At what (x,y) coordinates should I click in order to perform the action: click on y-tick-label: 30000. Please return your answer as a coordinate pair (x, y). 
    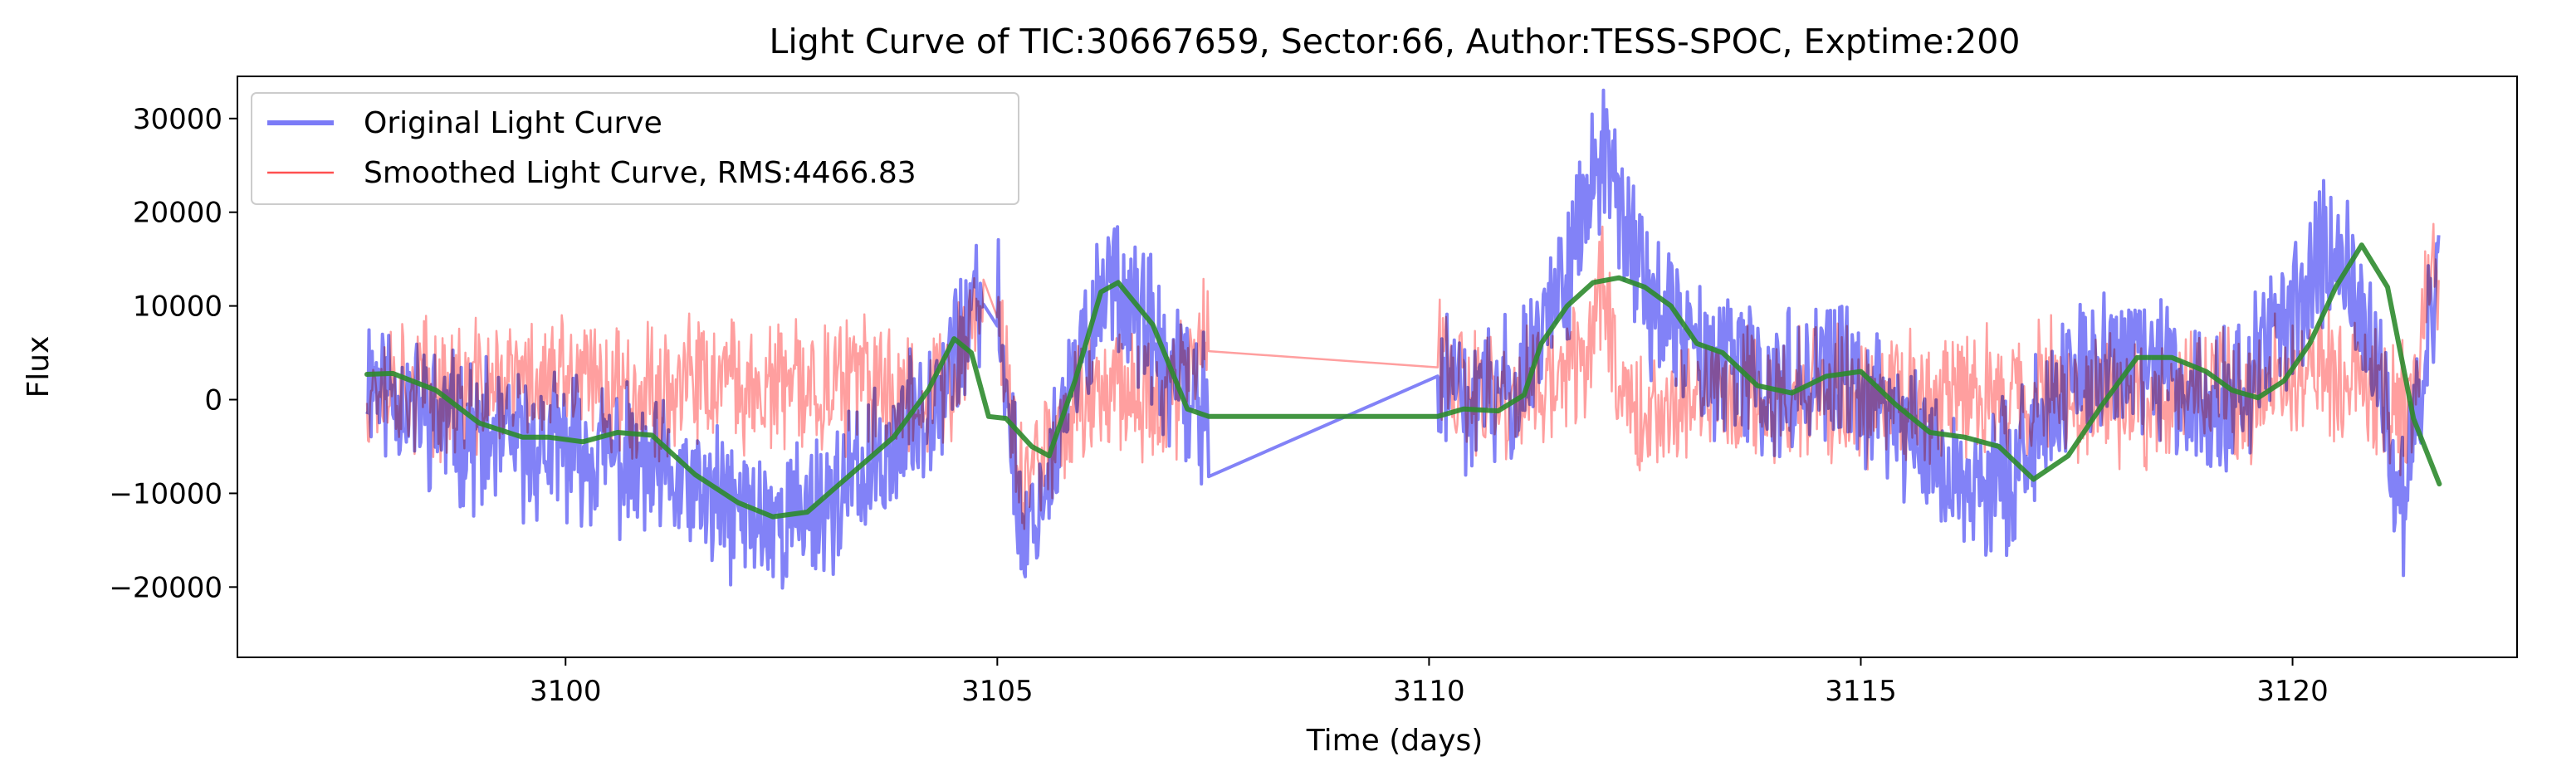
    Looking at the image, I should click on (177, 119).